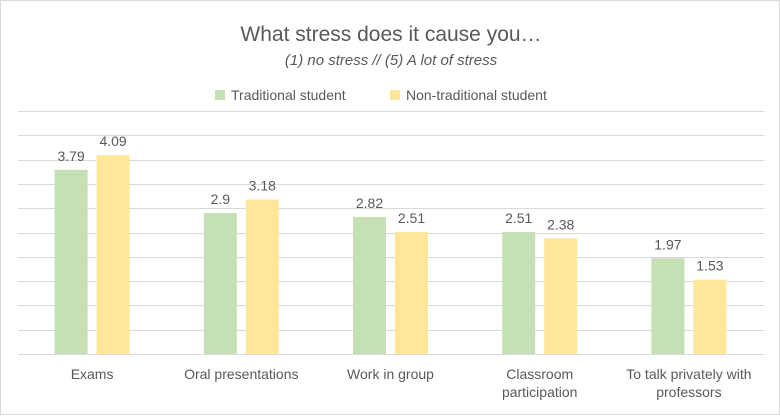 This screenshot has height=416, width=780. Describe the element at coordinates (688, 374) in the screenshot. I see `x-tick-label: To talk privately with` at that location.